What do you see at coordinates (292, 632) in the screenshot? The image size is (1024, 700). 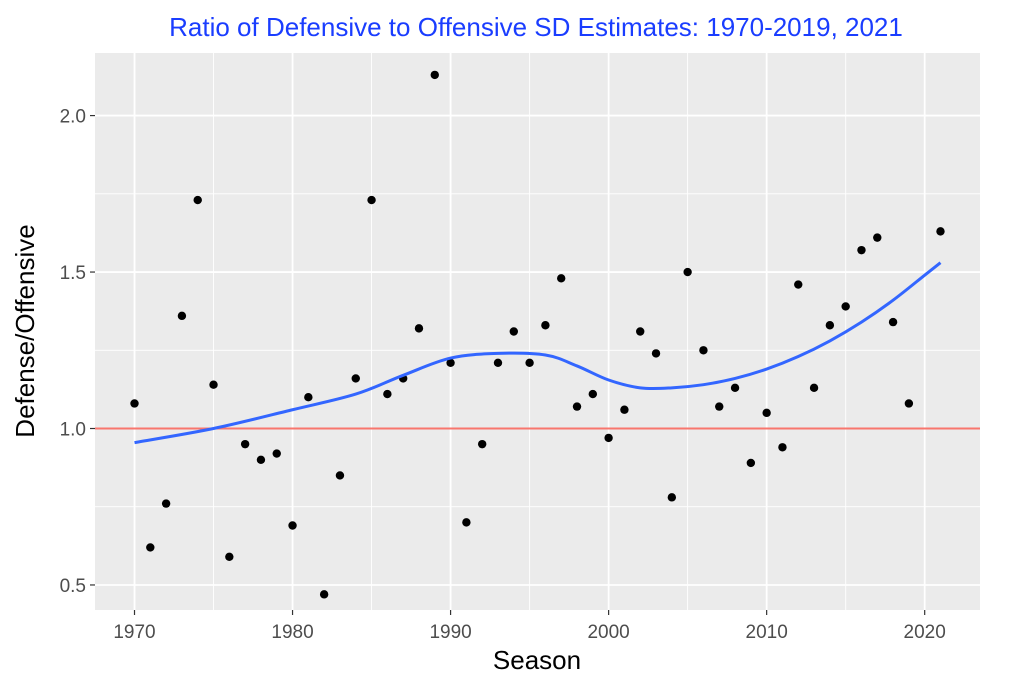 I see `x-tick-label: 1980` at bounding box center [292, 632].